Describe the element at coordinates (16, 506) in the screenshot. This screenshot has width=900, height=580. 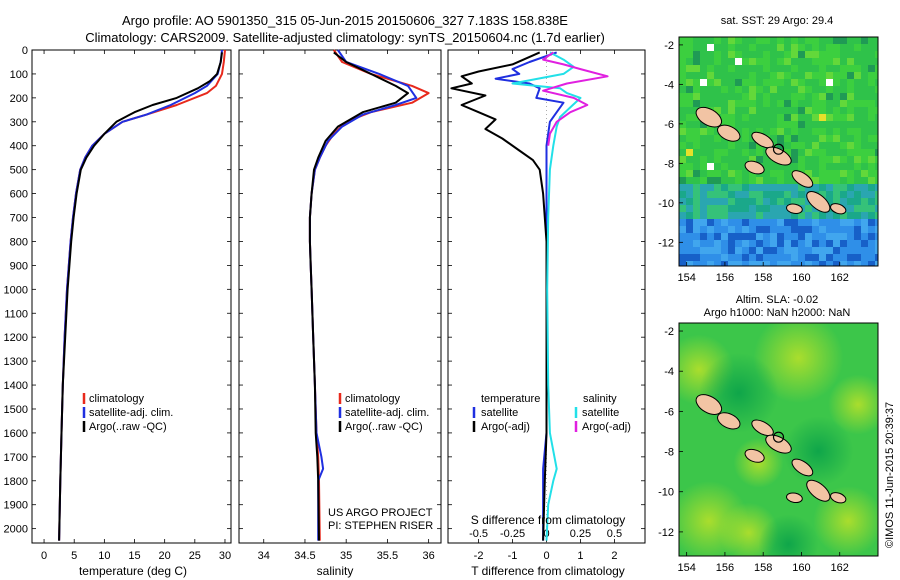
I see `depth-tick-label: 1900` at that location.